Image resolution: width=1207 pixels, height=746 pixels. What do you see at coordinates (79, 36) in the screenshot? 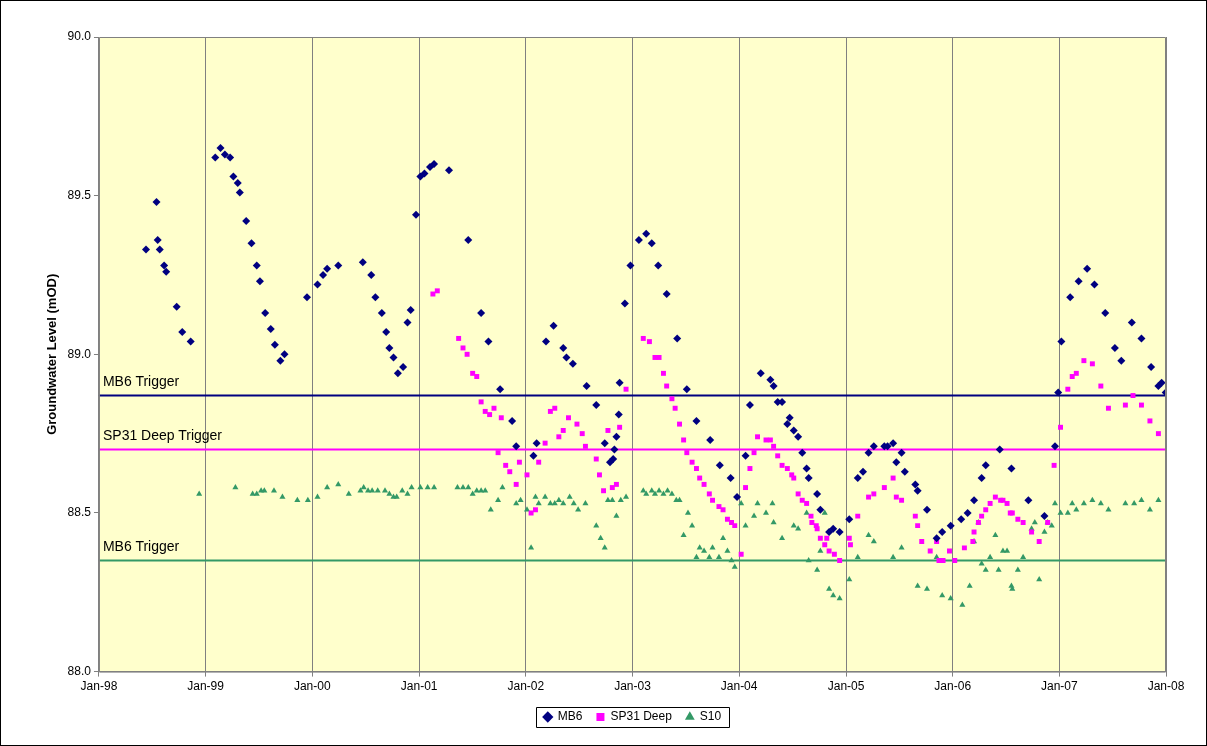
I see `y-tick-label: 90.0` at bounding box center [79, 36].